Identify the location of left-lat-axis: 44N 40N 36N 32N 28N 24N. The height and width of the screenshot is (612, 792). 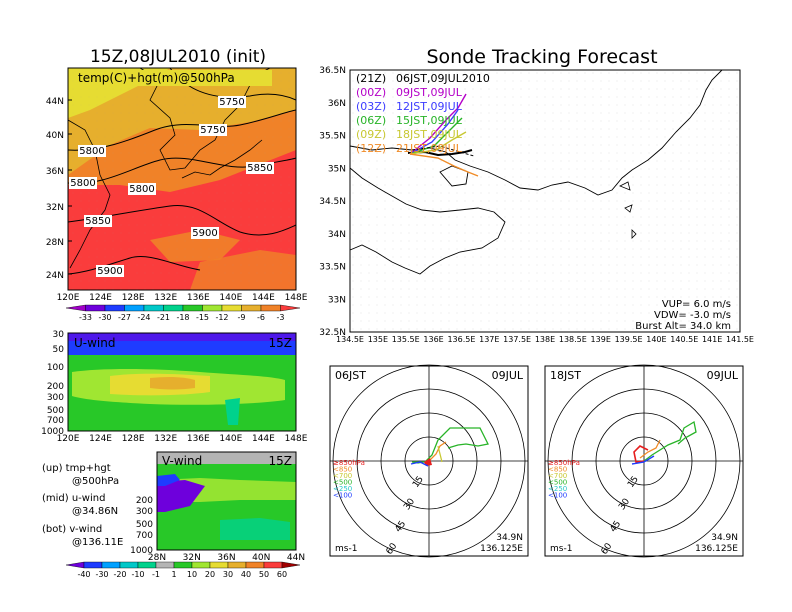
(59, 189).